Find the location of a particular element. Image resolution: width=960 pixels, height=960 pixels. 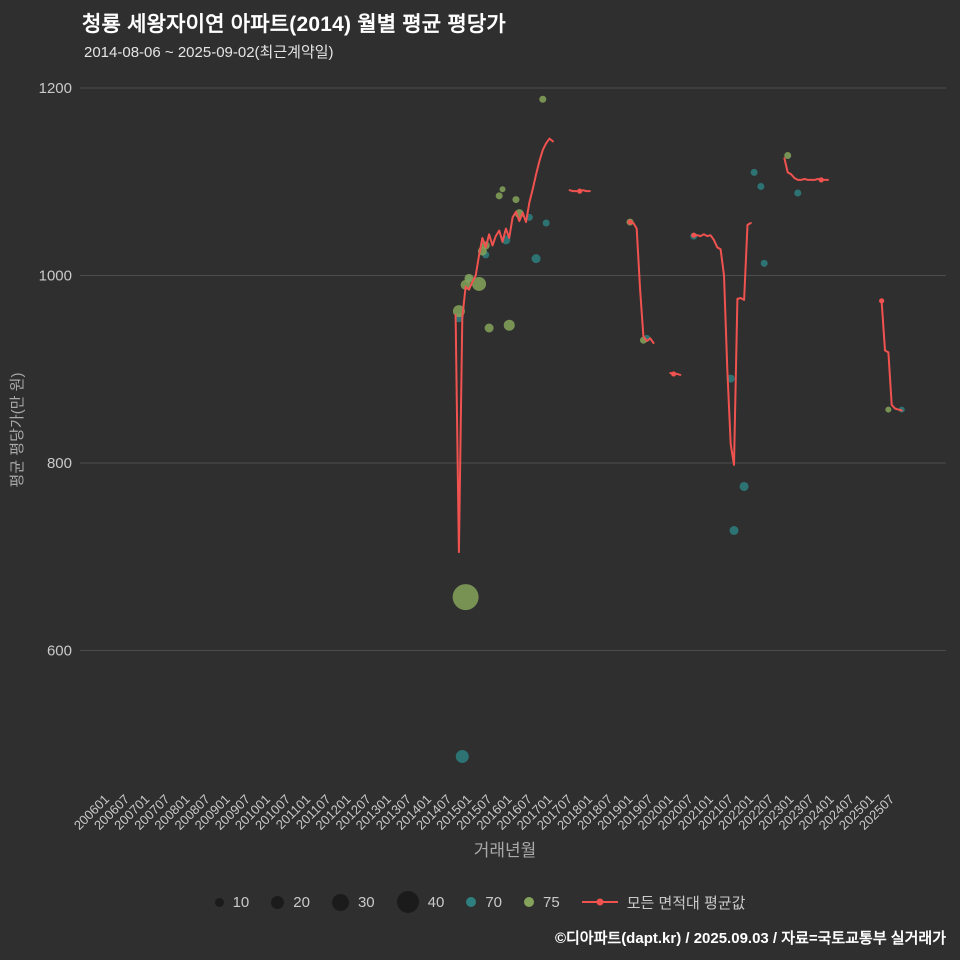

average-line-dot-icon is located at coordinates (600, 902).